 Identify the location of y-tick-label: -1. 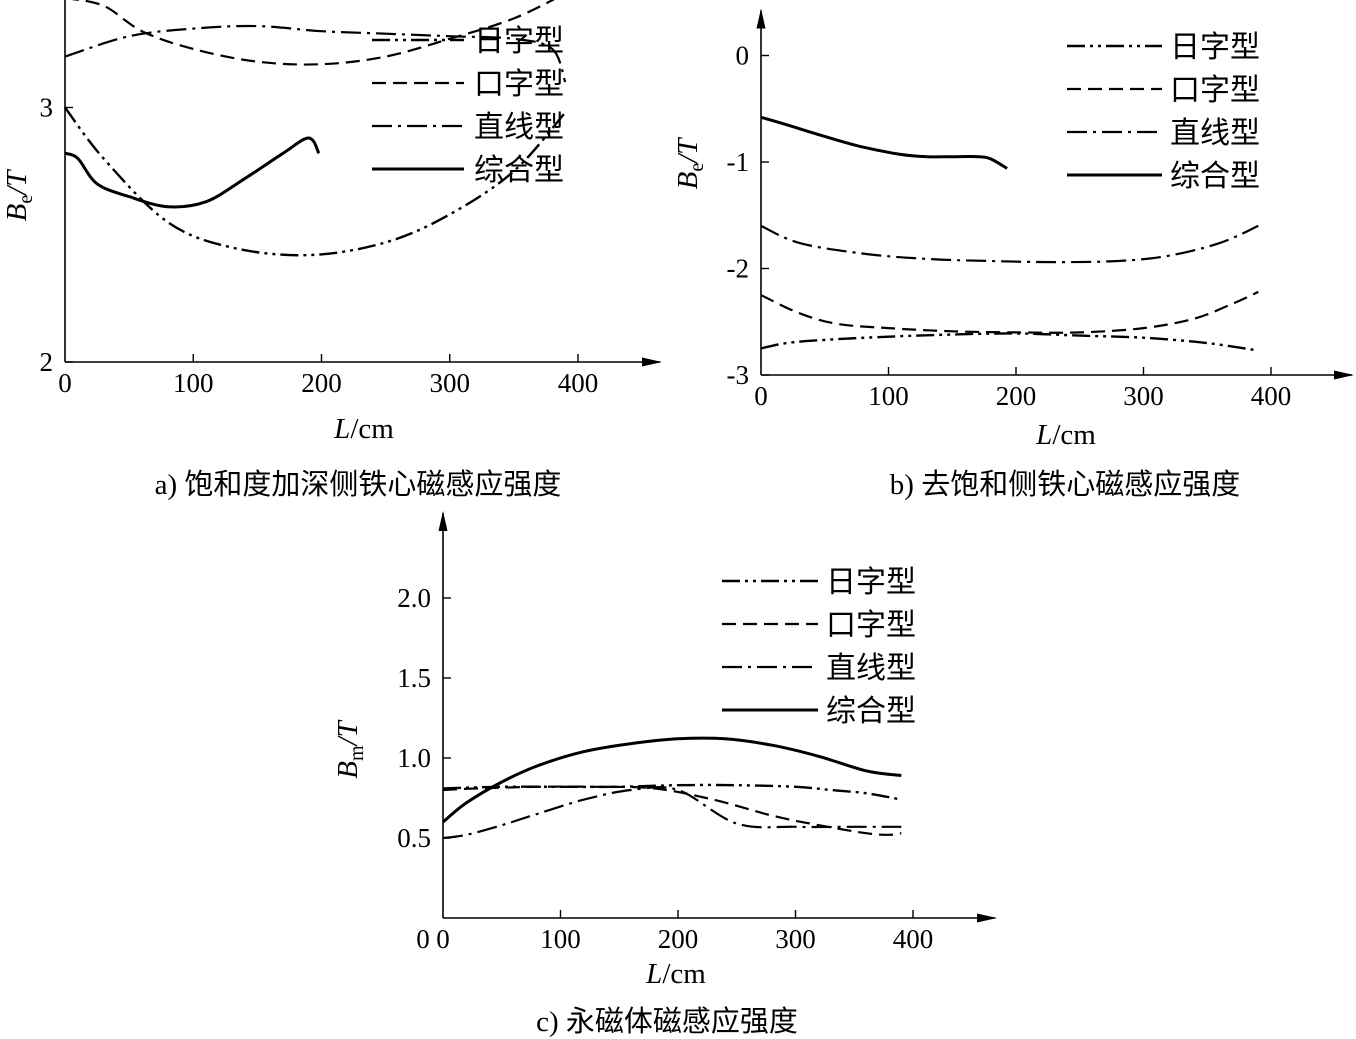
(738, 162).